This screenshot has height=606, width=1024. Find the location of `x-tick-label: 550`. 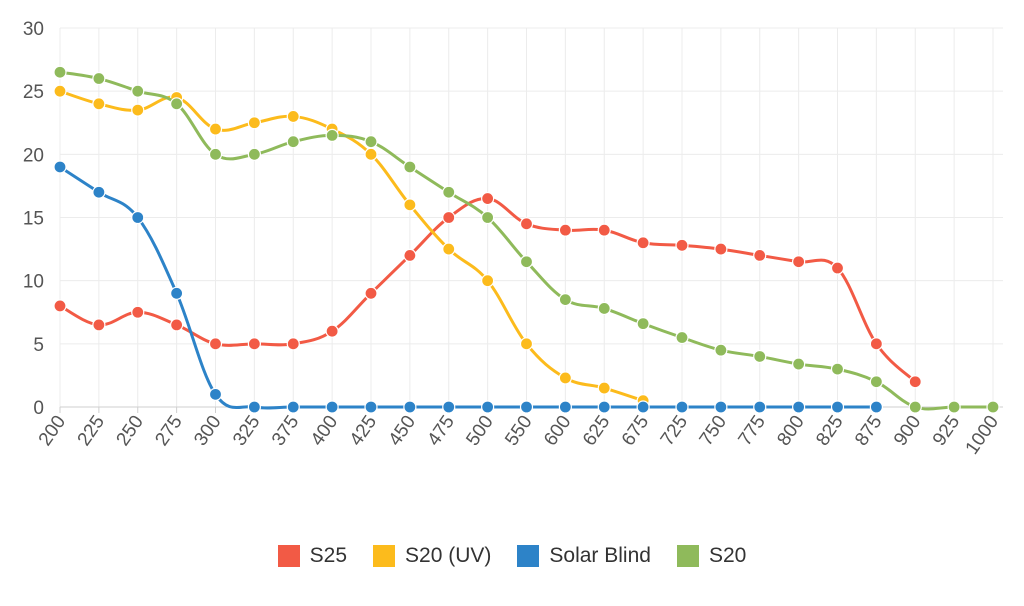

x-tick-label: 550 is located at coordinates (518, 431).